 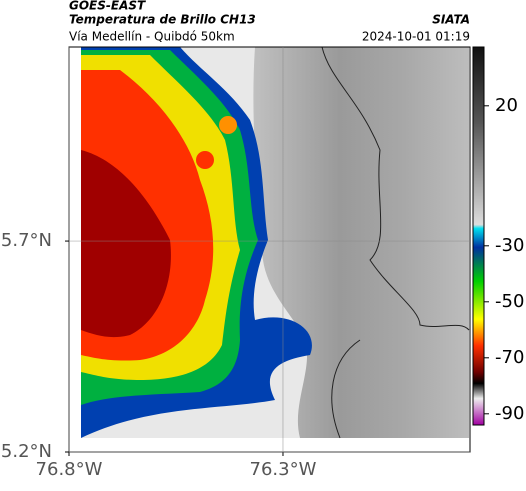 I want to click on colorbar-tick-label: -50, so click(x=509, y=301).